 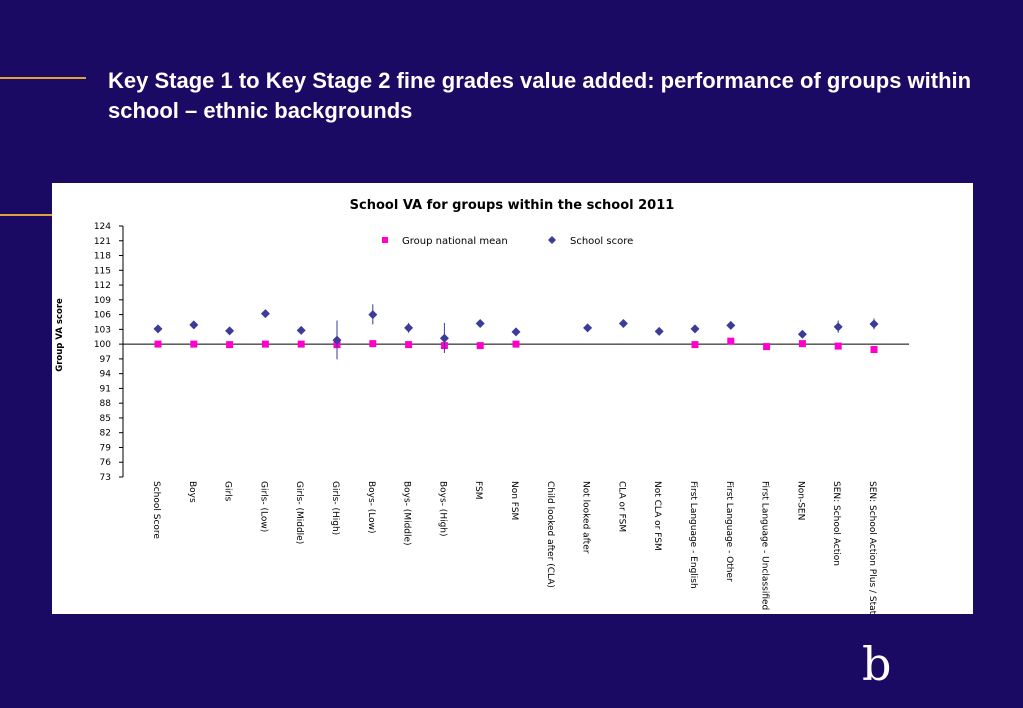 What do you see at coordinates (105, 478) in the screenshot?
I see `y-tick-label: 73` at bounding box center [105, 478].